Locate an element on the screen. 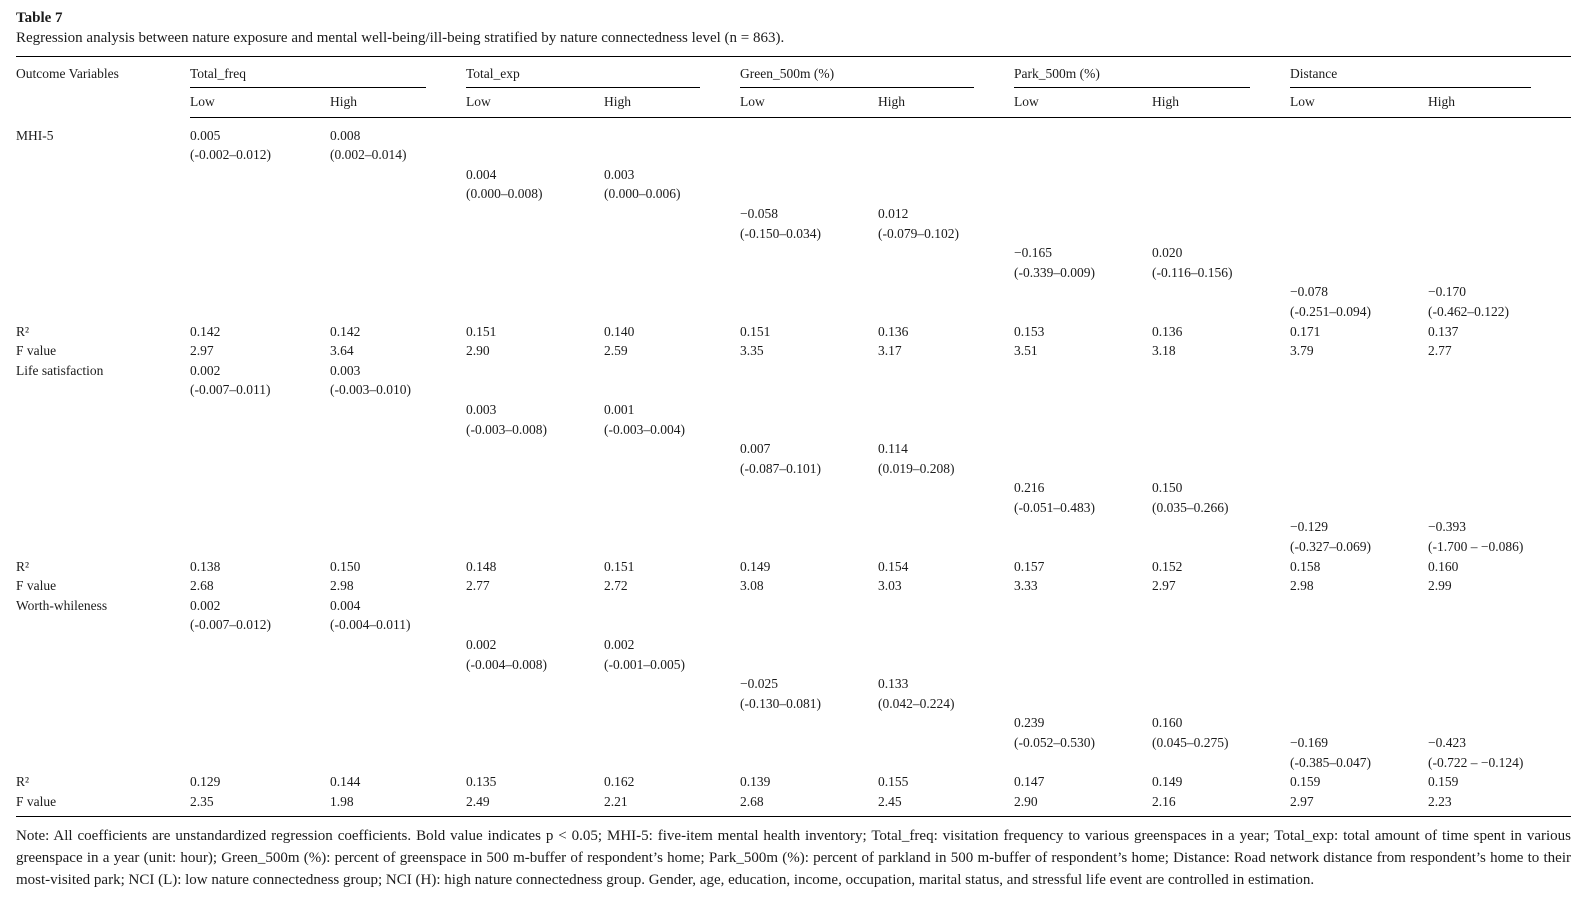 This screenshot has width=1587, height=912. table-cell: 0.139 is located at coordinates (755, 782).